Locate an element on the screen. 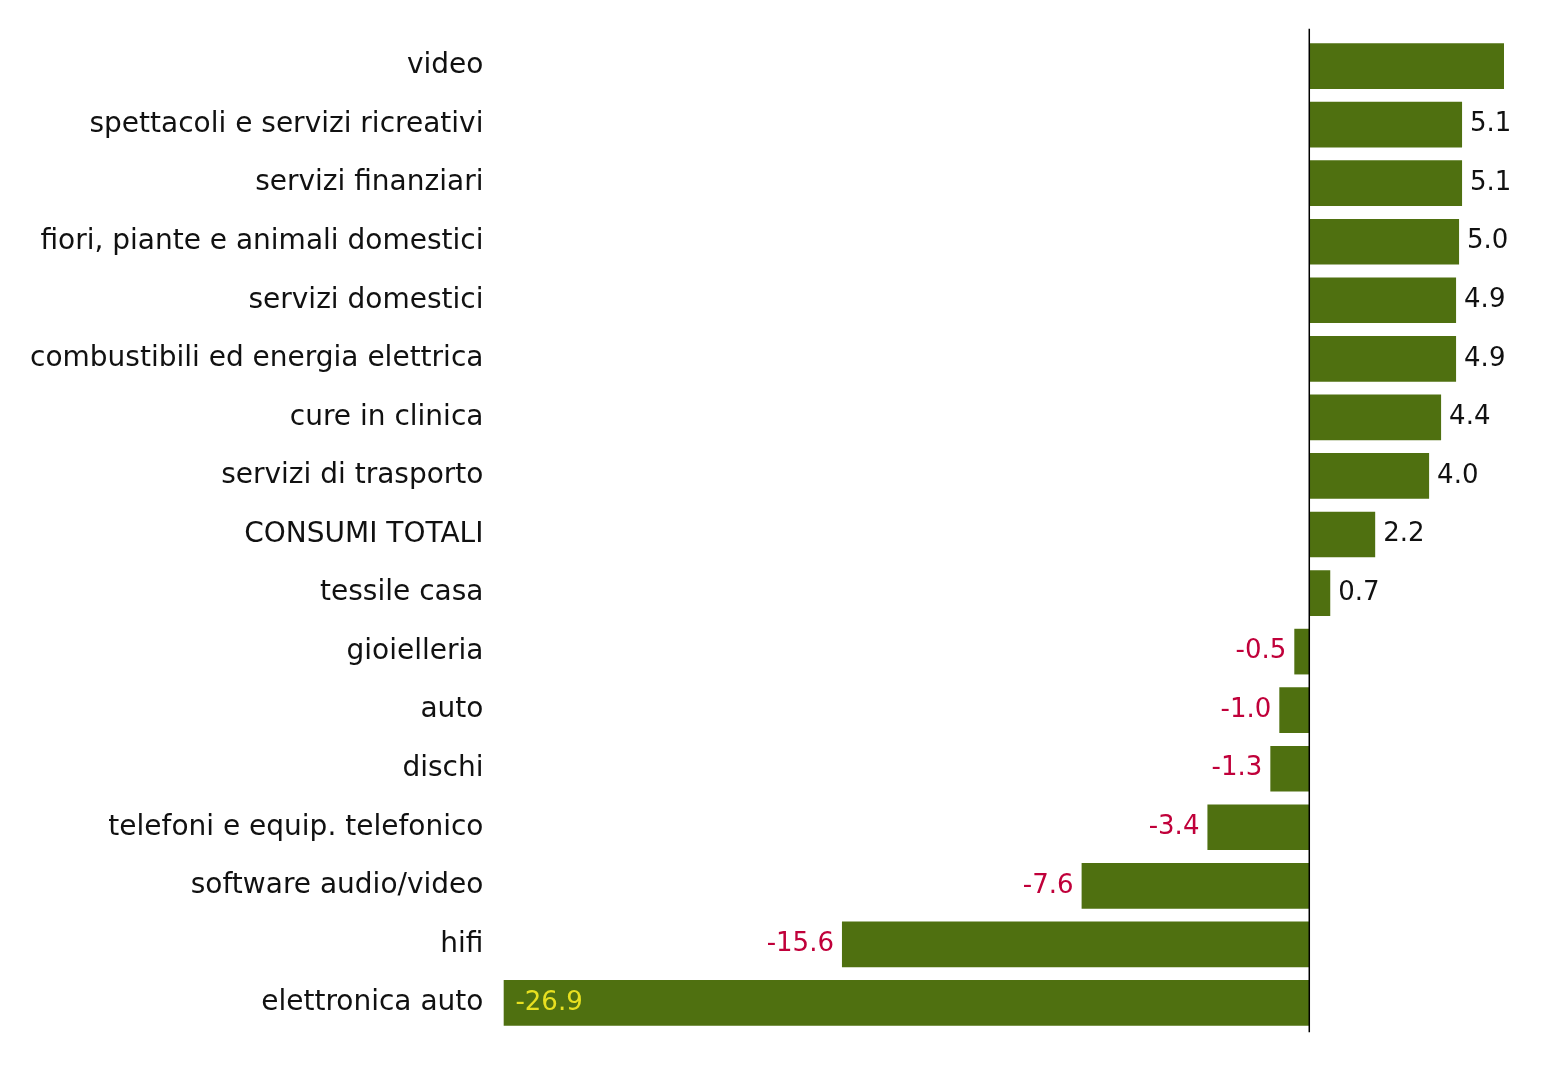 The width and height of the screenshot is (1564, 1069). y-tick-label: elettronica auto is located at coordinates (372, 1001).